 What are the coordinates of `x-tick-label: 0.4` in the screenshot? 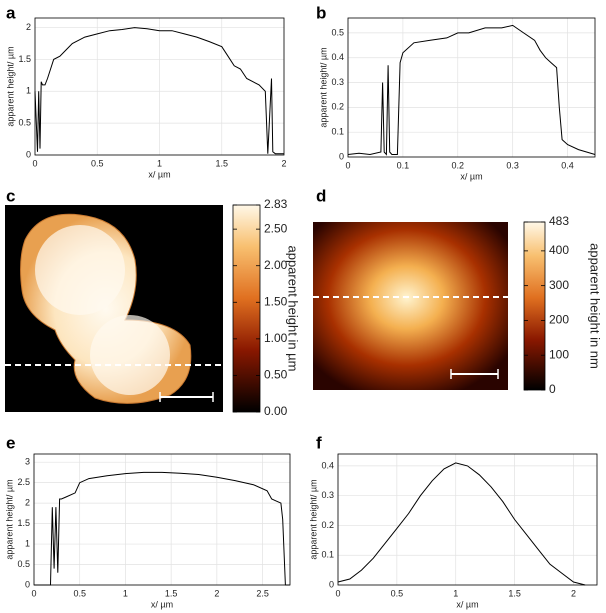 It's located at (567, 165).